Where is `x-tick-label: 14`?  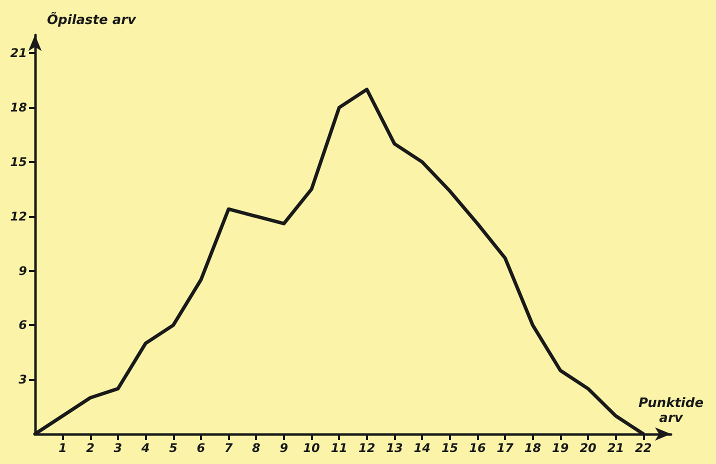
x-tick-label: 14 is located at coordinates (422, 448).